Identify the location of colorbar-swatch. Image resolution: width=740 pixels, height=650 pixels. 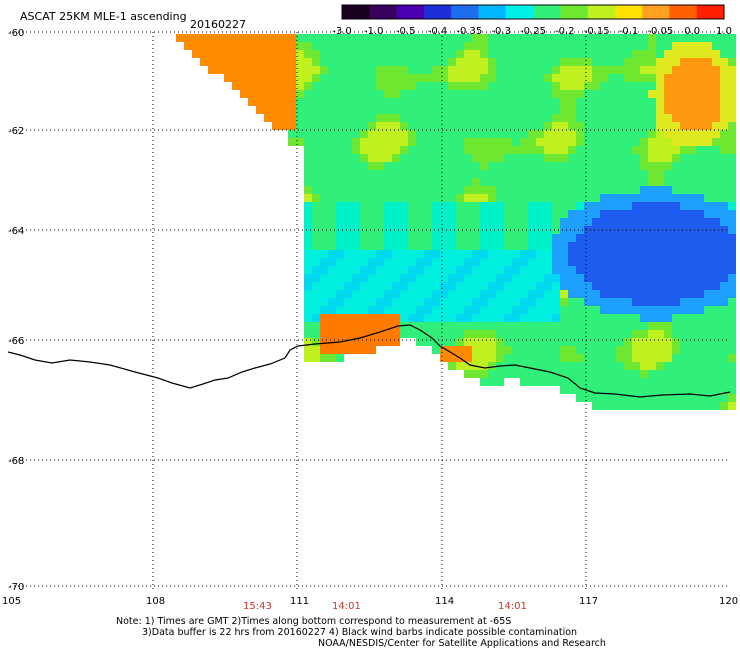
(465, 12).